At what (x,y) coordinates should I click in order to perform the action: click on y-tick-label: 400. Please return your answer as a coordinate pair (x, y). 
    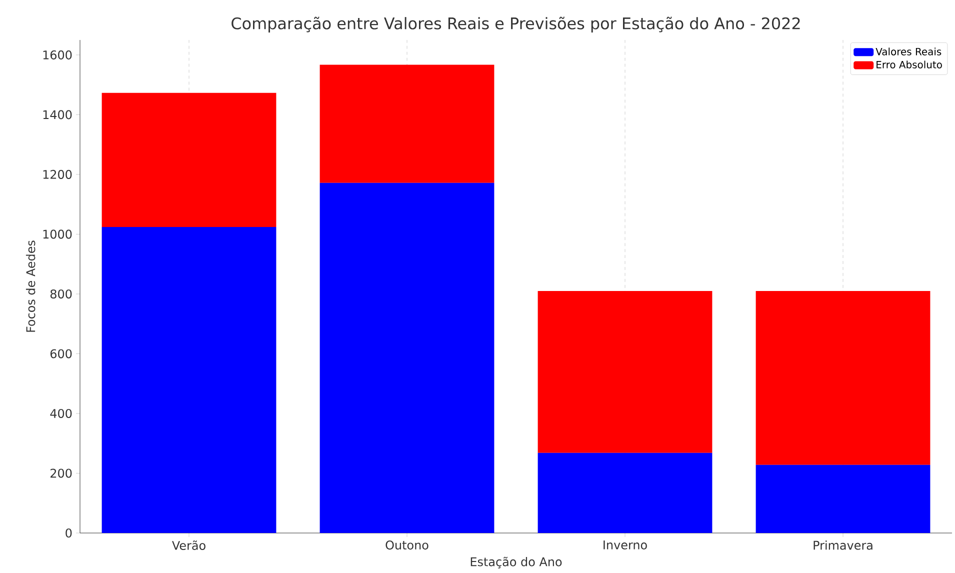
    Looking at the image, I should click on (61, 413).